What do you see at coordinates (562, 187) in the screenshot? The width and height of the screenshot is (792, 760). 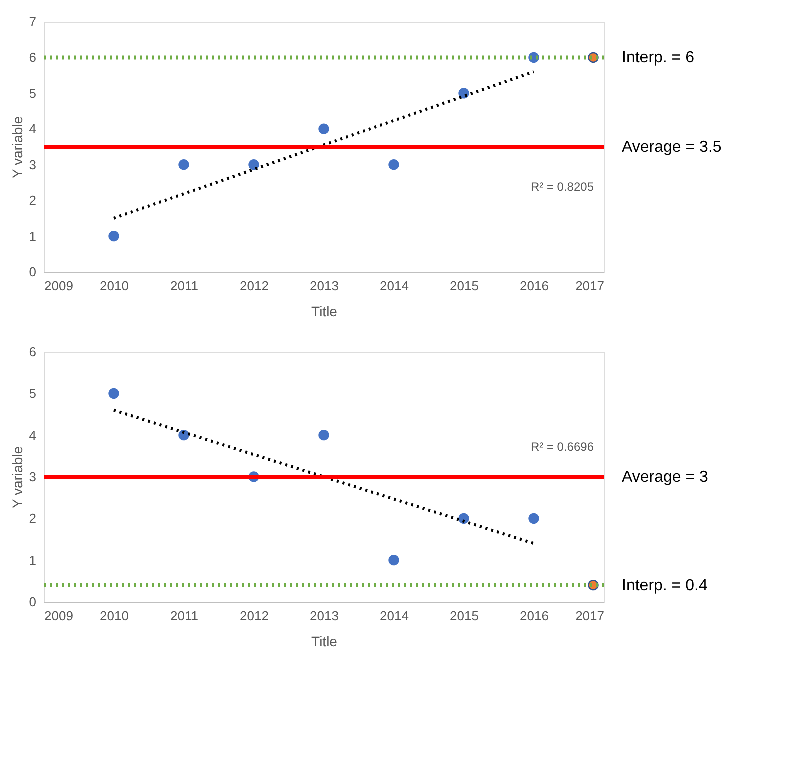 I see `annotation: R² = 0.8205` at bounding box center [562, 187].